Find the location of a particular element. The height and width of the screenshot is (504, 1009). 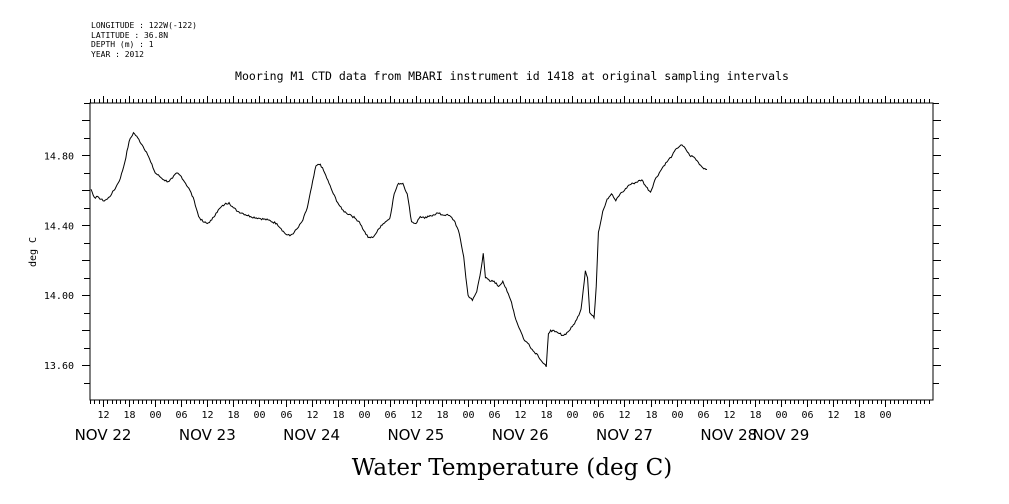

x-date-label: NOV 22 is located at coordinates (103, 435).